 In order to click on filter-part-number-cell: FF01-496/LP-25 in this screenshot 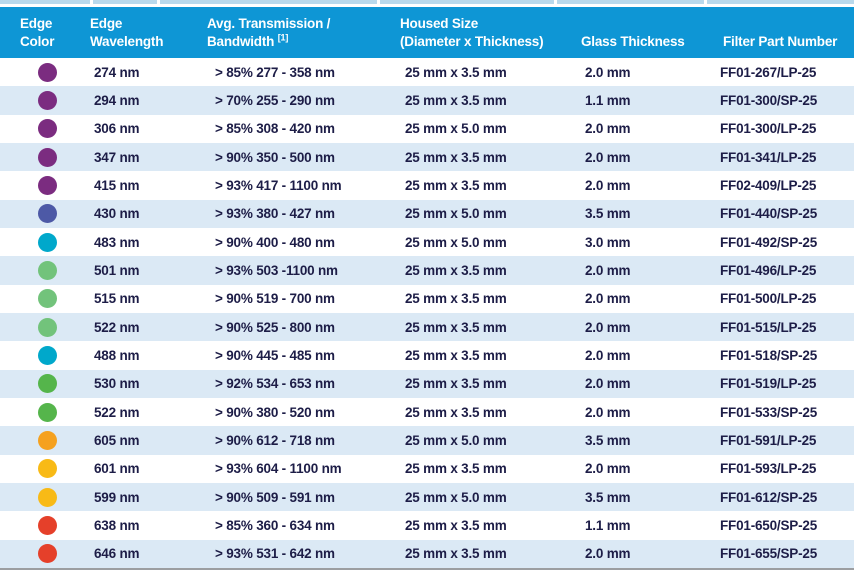, I will do `click(768, 270)`.